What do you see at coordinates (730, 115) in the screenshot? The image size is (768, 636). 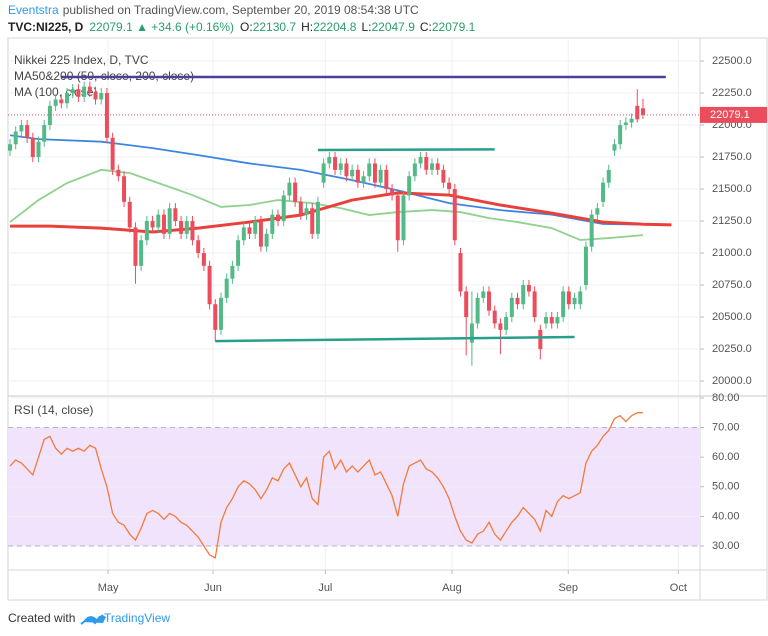 I see `last-price-label: 22079.1` at bounding box center [730, 115].